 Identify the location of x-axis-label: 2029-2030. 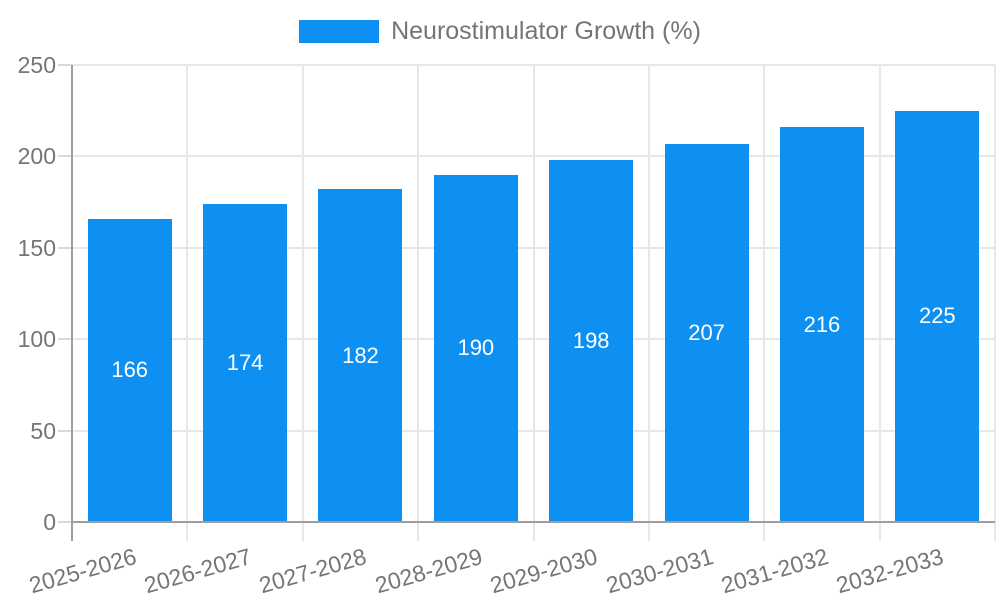
(544, 571).